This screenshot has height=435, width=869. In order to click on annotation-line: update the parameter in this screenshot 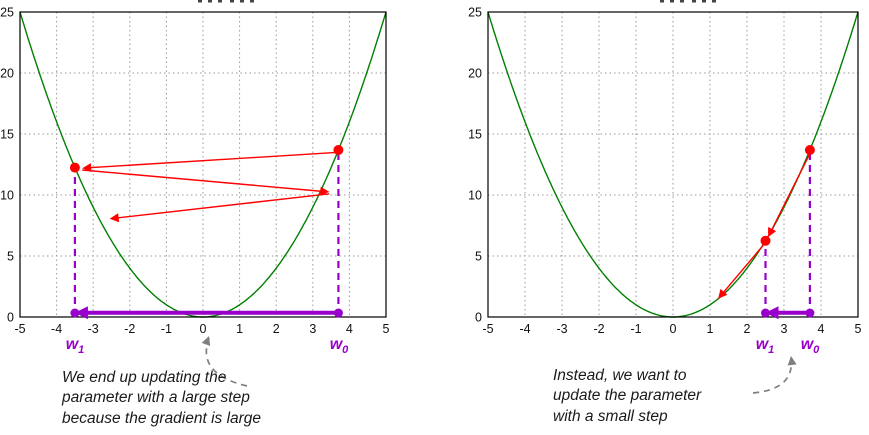, I will do `click(627, 396)`.